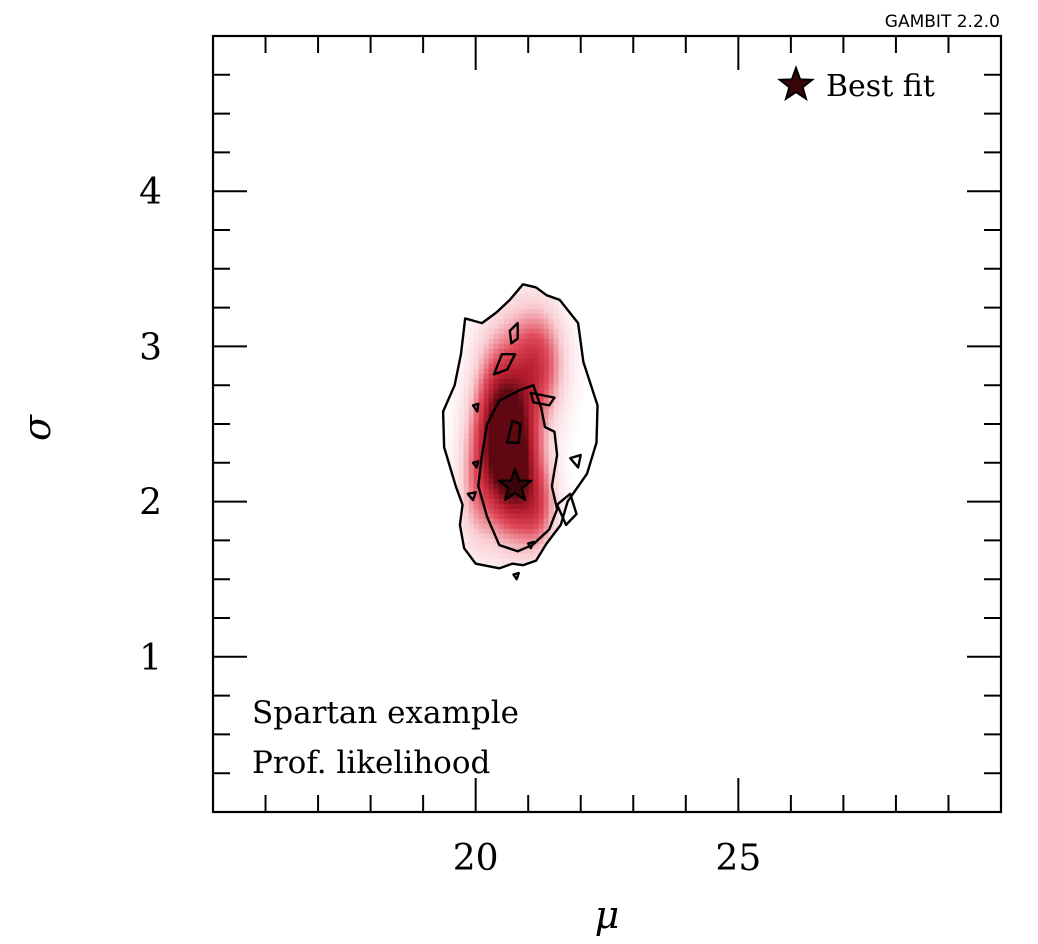 The image size is (1038, 944). I want to click on gambit-version-watermark: GAMBIT 2.2.0, so click(942, 22).